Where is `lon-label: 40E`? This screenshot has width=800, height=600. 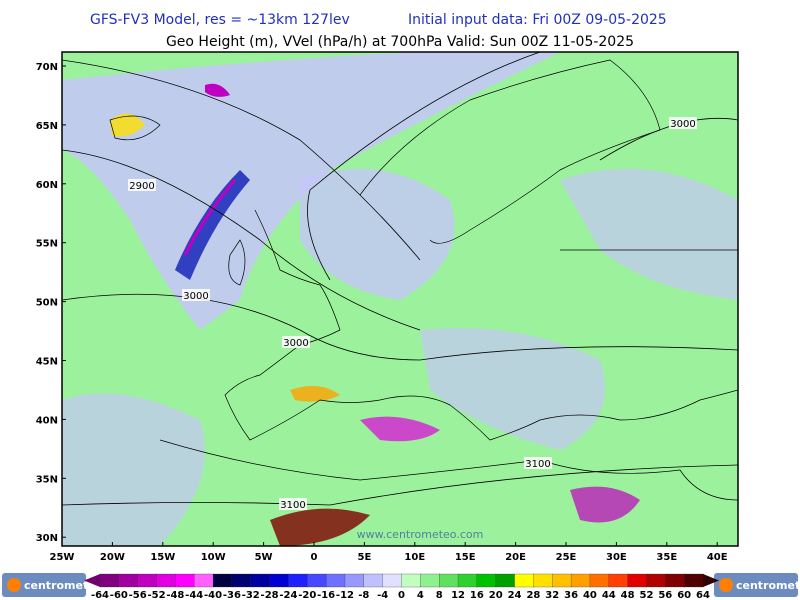
lon-label: 40E is located at coordinates (717, 557).